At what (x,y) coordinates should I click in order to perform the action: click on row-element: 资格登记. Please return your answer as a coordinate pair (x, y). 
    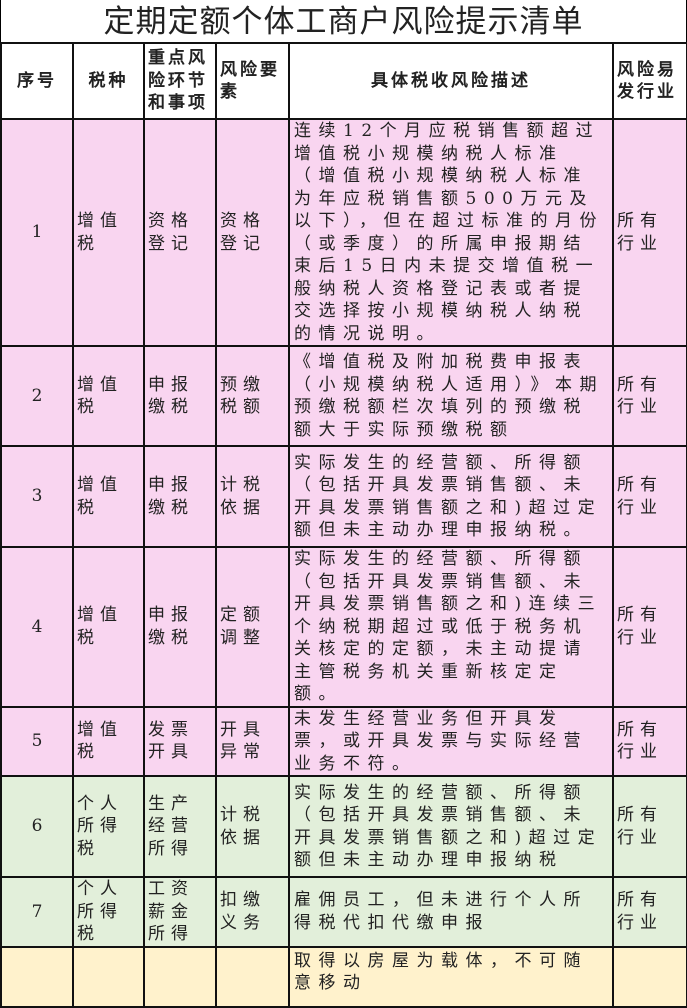
    Looking at the image, I should click on (252, 232).